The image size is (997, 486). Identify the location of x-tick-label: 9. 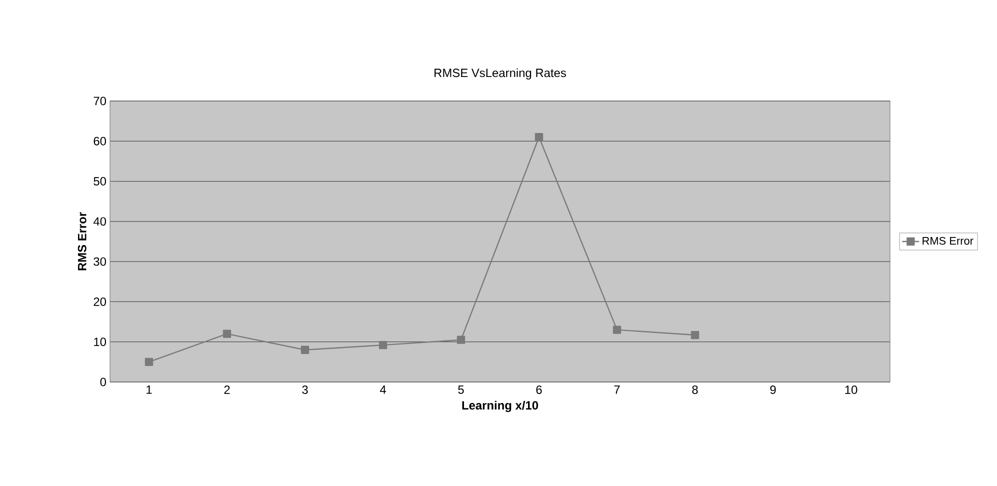
(773, 390).